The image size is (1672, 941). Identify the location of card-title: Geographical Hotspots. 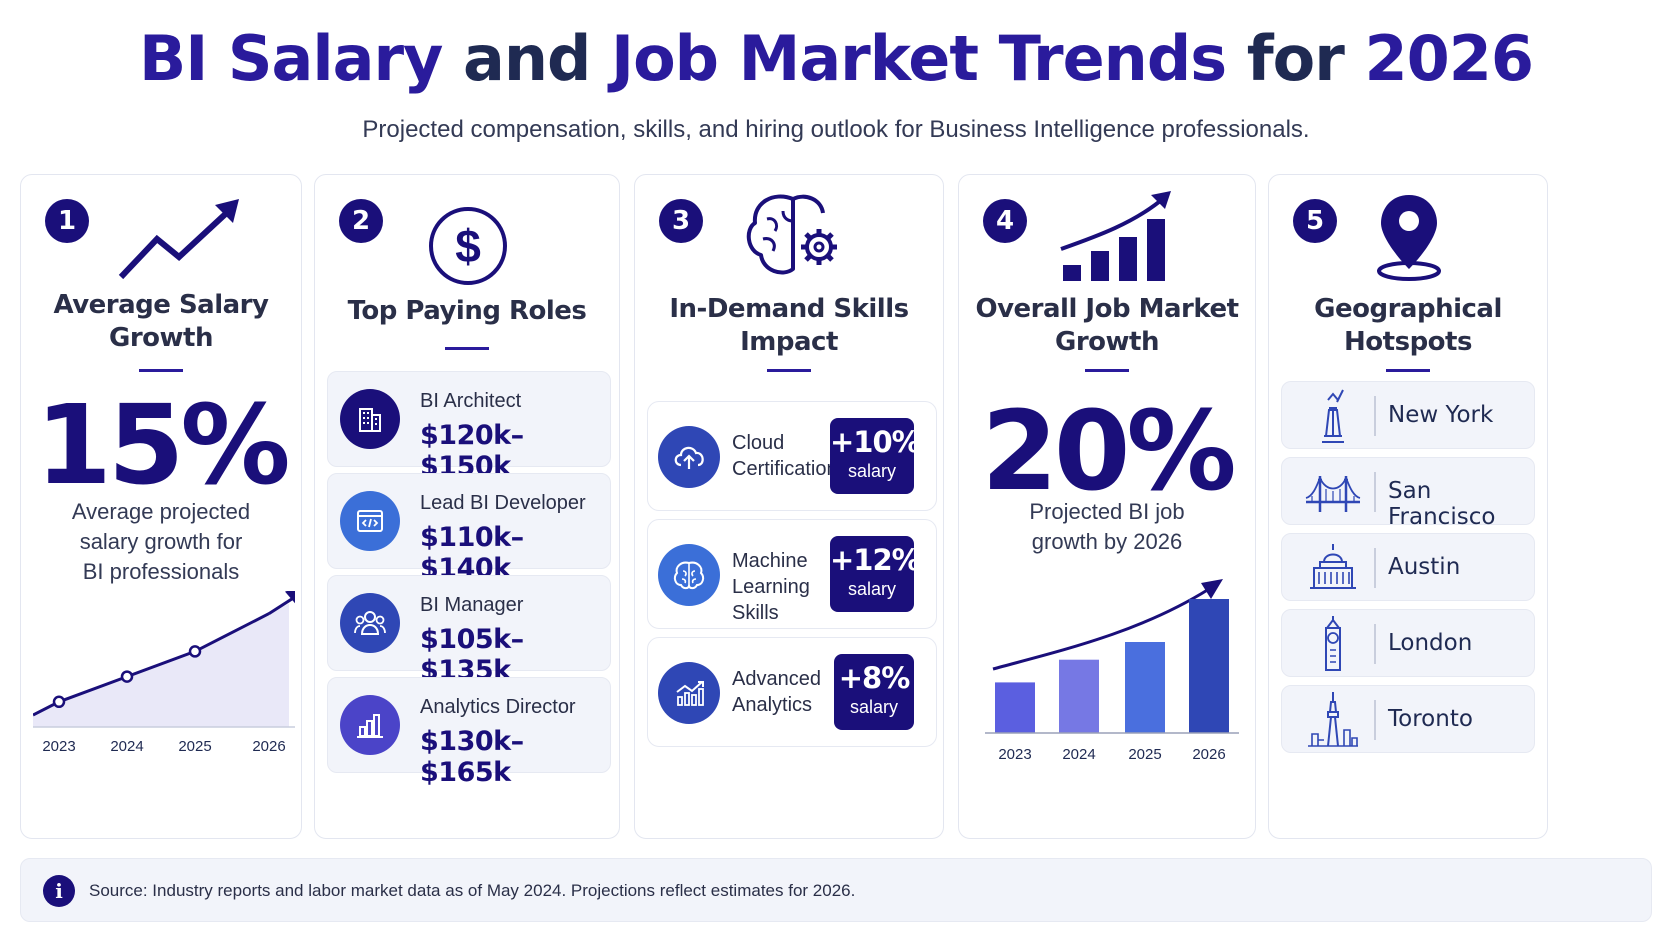
(1408, 325).